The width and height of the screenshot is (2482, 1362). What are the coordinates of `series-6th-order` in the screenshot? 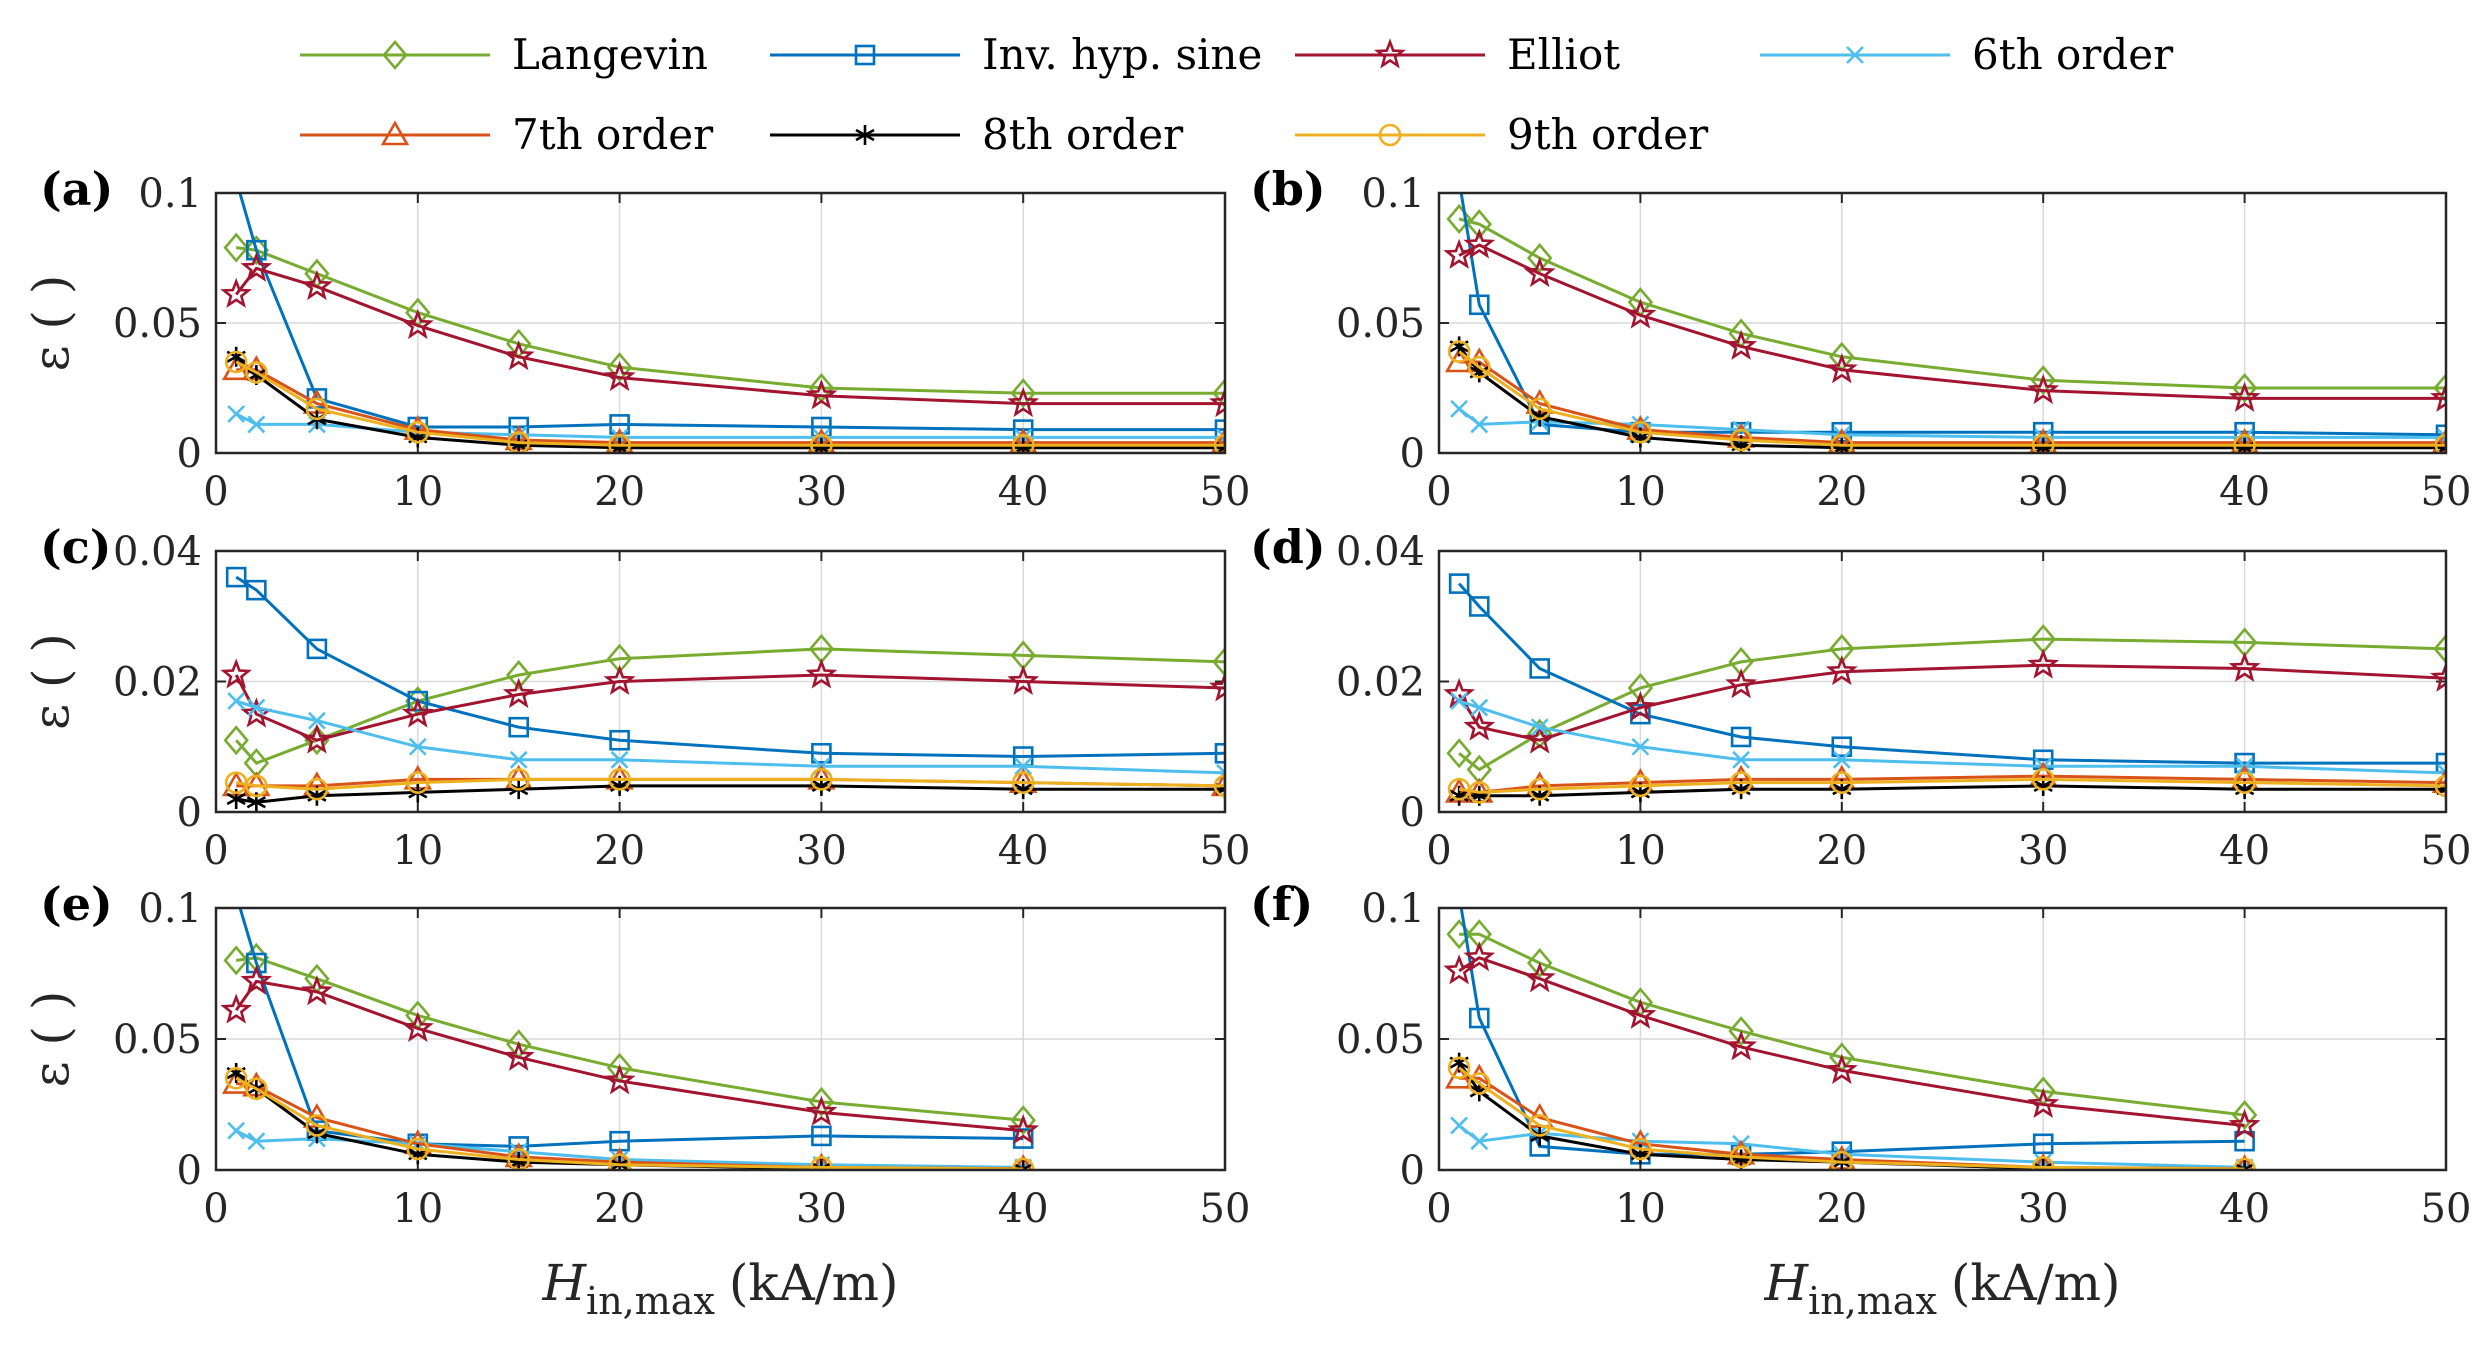 It's located at (726, 737).